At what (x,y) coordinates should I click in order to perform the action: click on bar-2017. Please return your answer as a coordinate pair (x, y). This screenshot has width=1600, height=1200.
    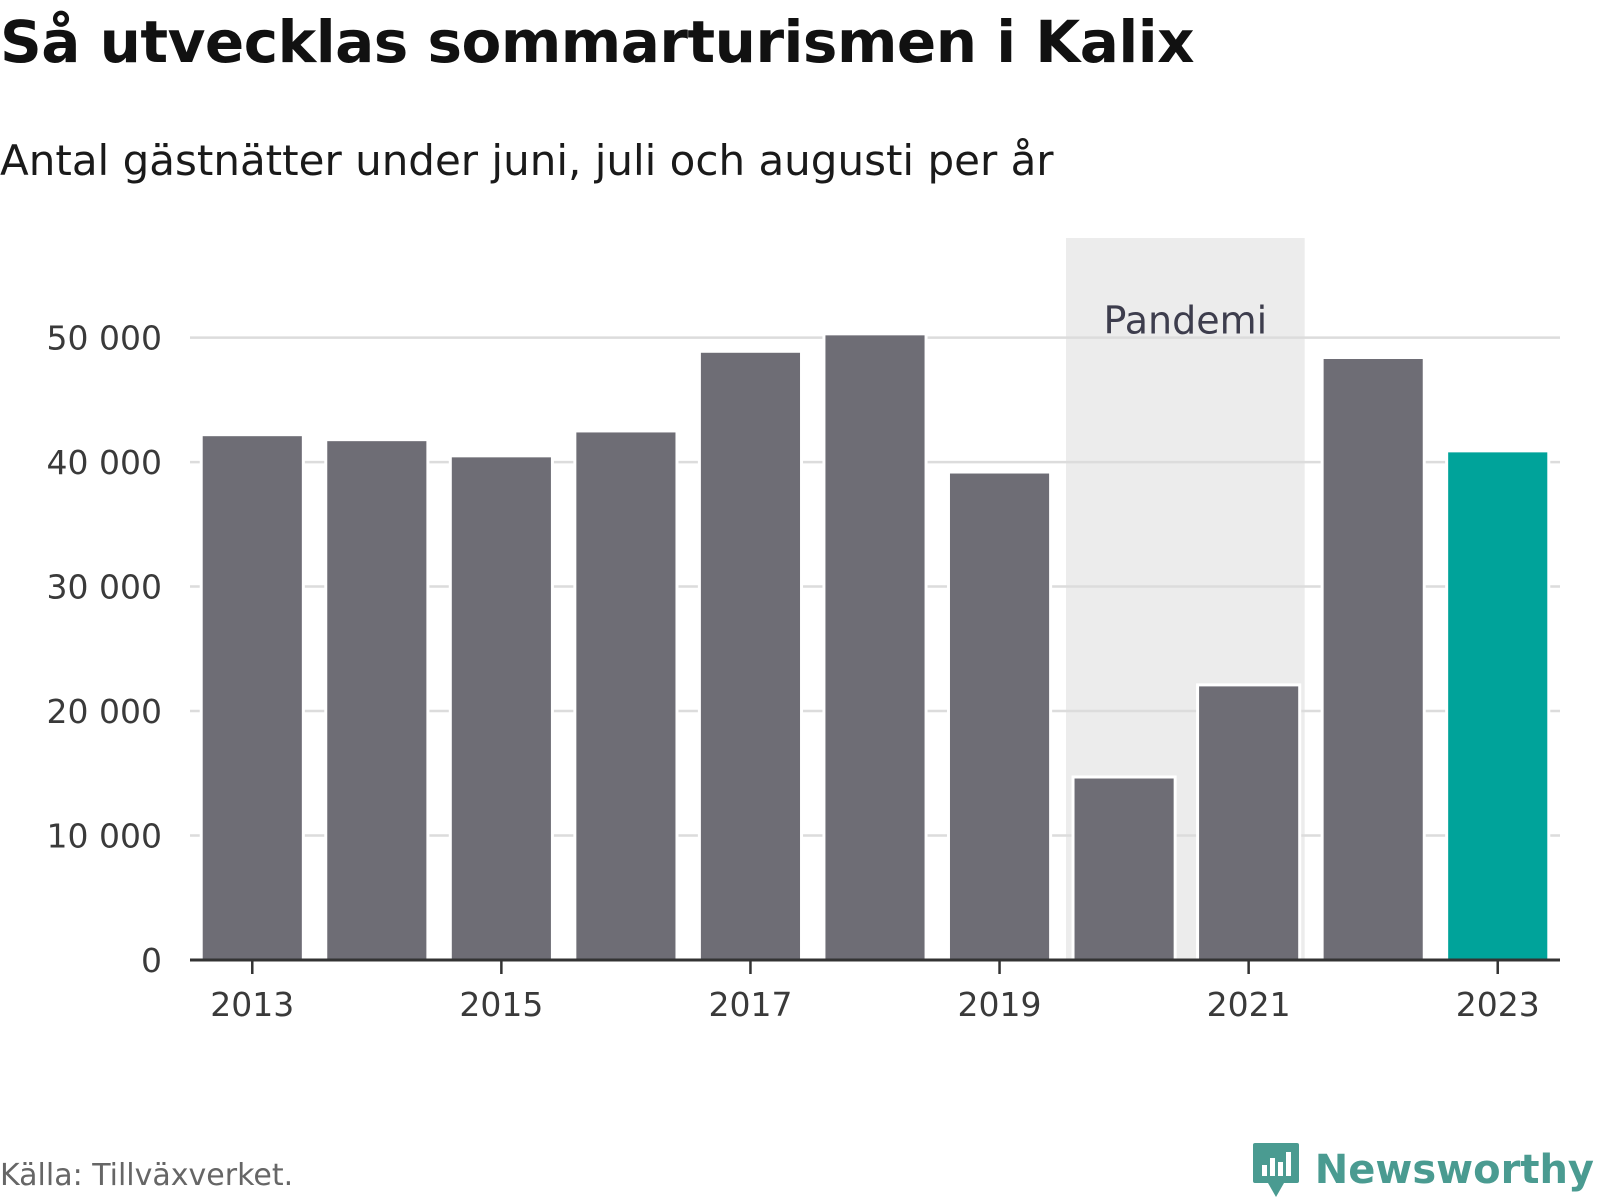
    Looking at the image, I should click on (750, 655).